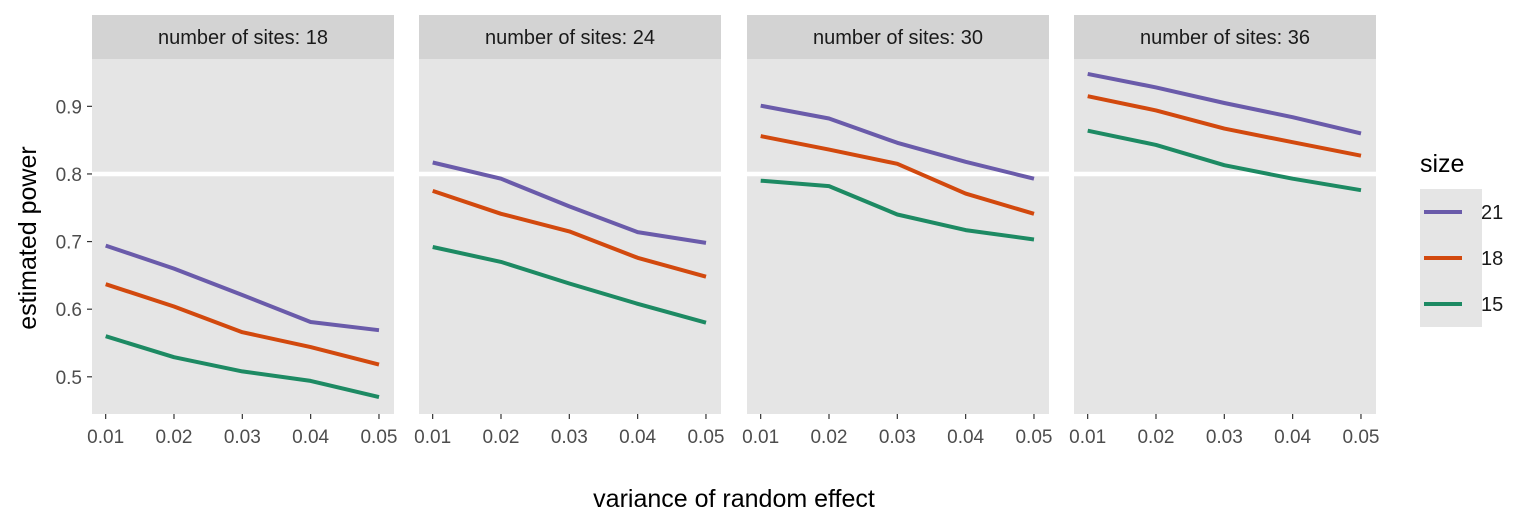  Describe the element at coordinates (28, 237) in the screenshot. I see `y-axis-title: estimated power` at that location.